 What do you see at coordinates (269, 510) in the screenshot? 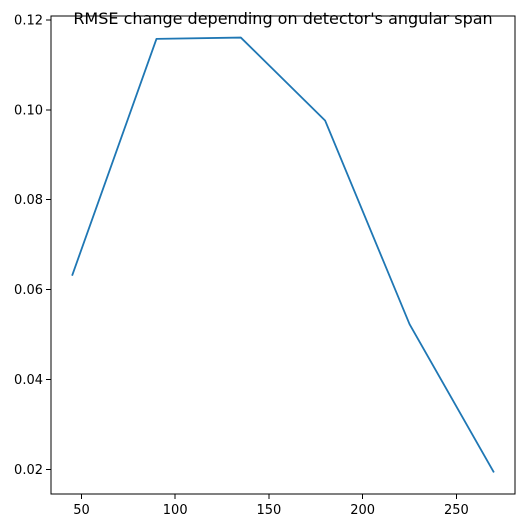
I see `x-tick-label: 150` at bounding box center [269, 510].